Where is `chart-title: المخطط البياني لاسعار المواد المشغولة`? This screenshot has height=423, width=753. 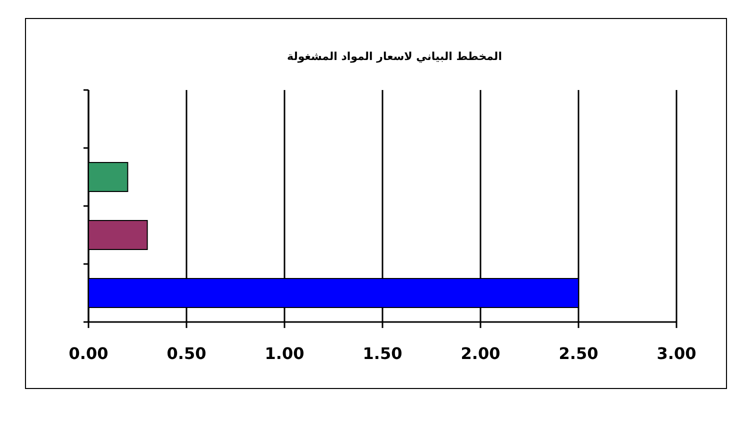 chart-title: المخطط البياني لاسعار المواد المشغولة is located at coordinates (394, 56).